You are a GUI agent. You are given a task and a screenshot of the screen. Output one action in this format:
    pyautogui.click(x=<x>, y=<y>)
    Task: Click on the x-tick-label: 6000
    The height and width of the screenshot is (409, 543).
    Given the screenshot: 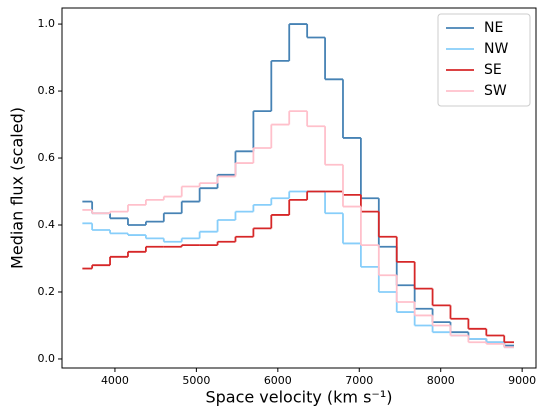 What is the action you would take?
    pyautogui.click(x=278, y=380)
    